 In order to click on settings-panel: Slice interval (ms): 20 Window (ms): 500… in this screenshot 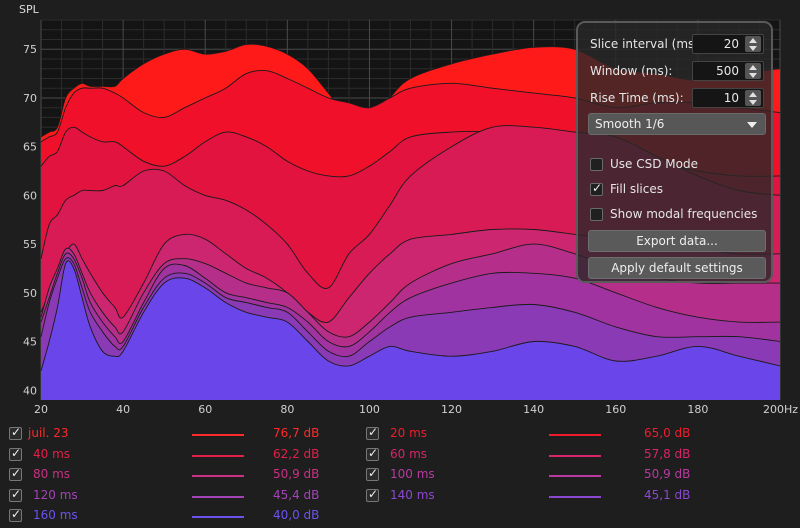, I will do `click(674, 152)`.